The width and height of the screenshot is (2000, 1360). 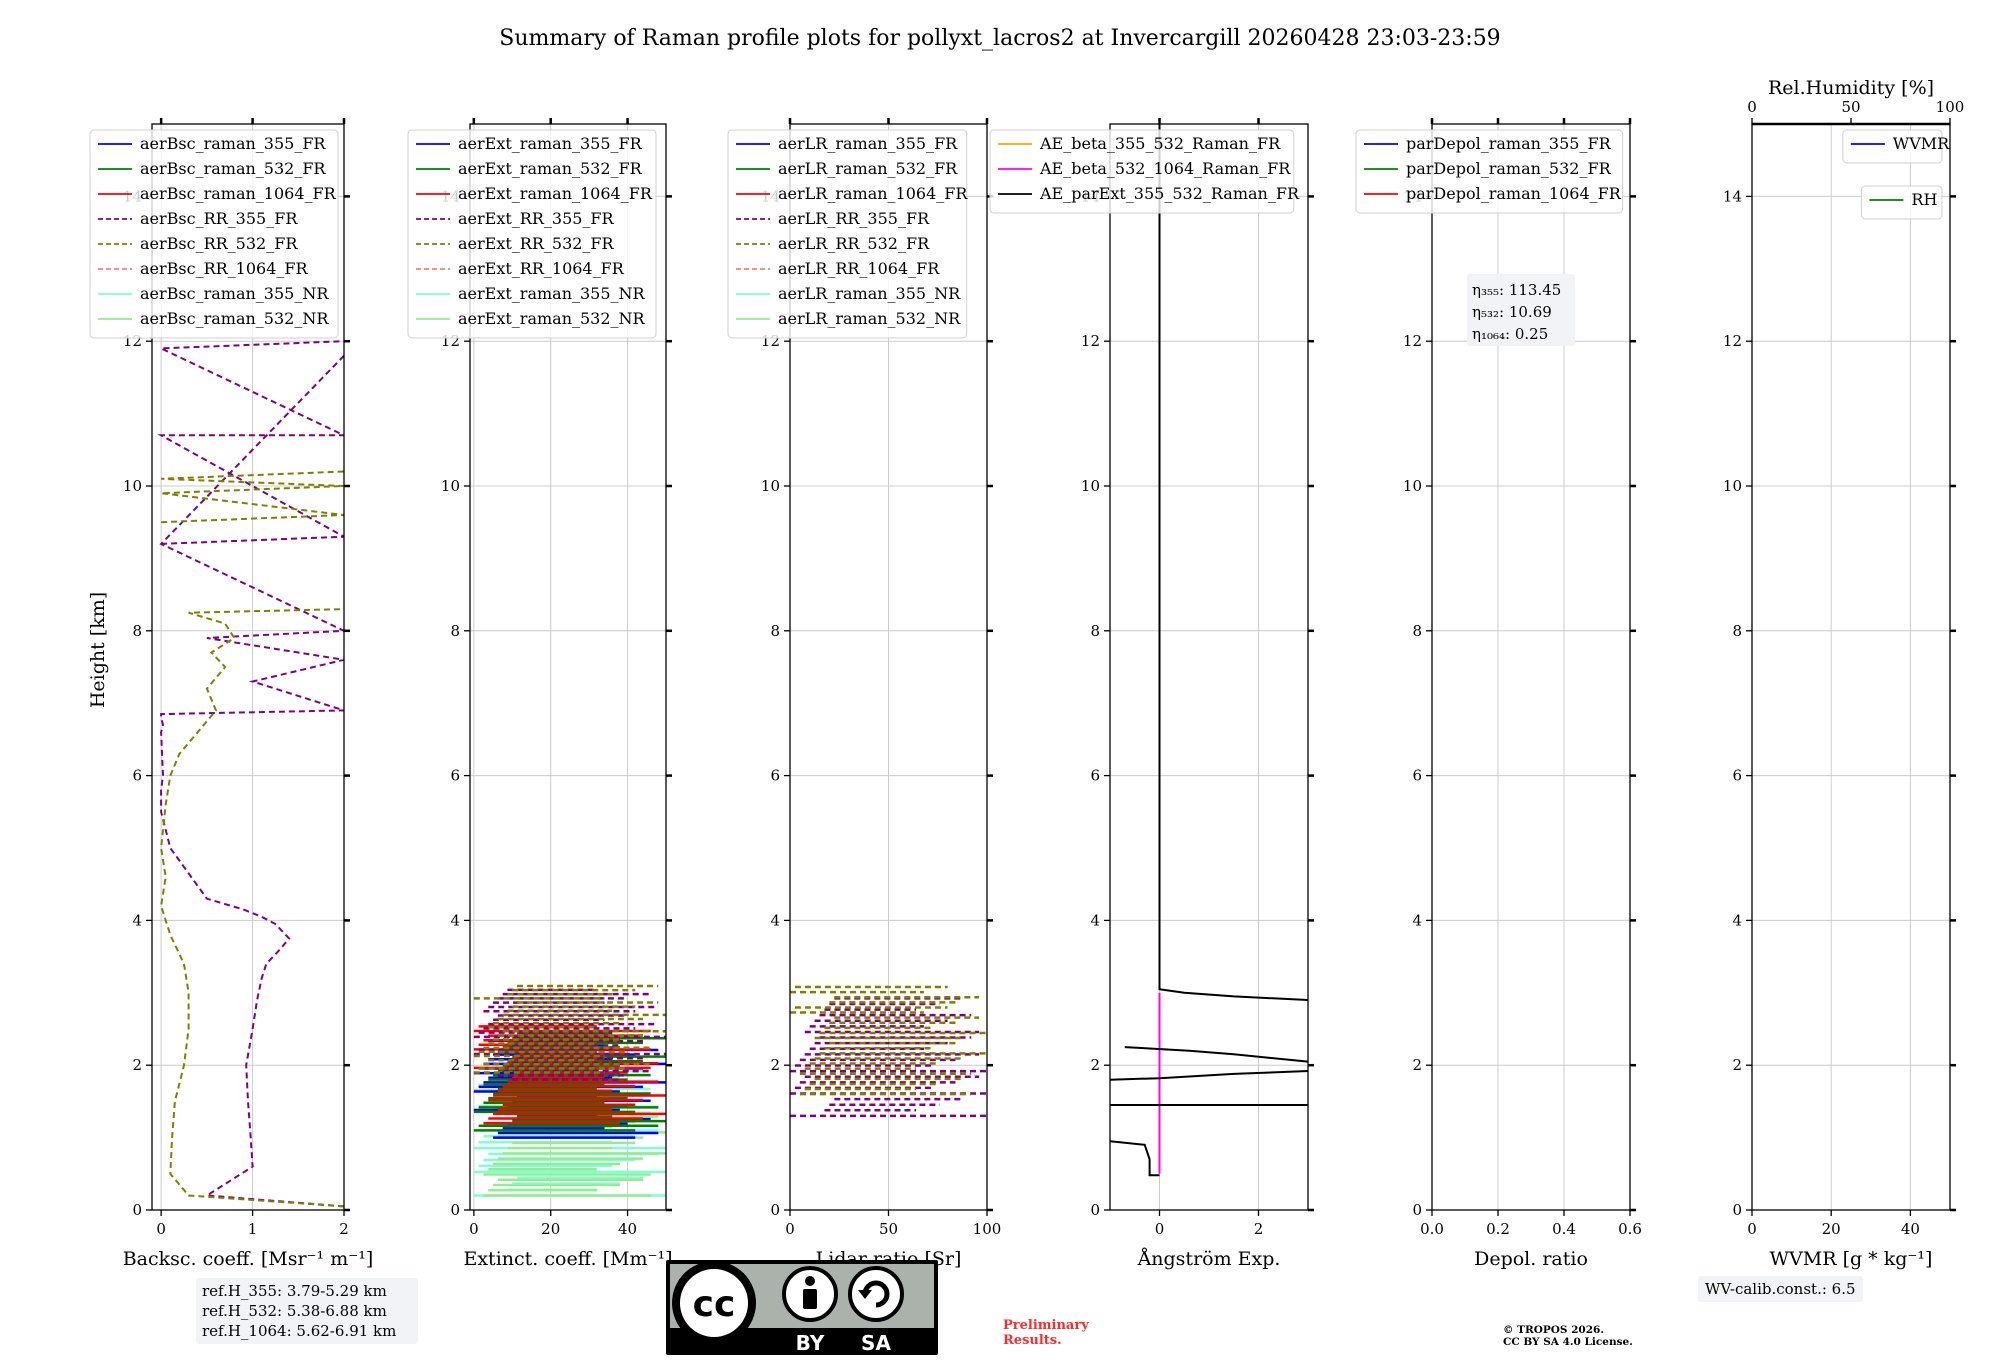 What do you see at coordinates (552, 293) in the screenshot?
I see `legend-label: aerExt_raman_355_NR` at bounding box center [552, 293].